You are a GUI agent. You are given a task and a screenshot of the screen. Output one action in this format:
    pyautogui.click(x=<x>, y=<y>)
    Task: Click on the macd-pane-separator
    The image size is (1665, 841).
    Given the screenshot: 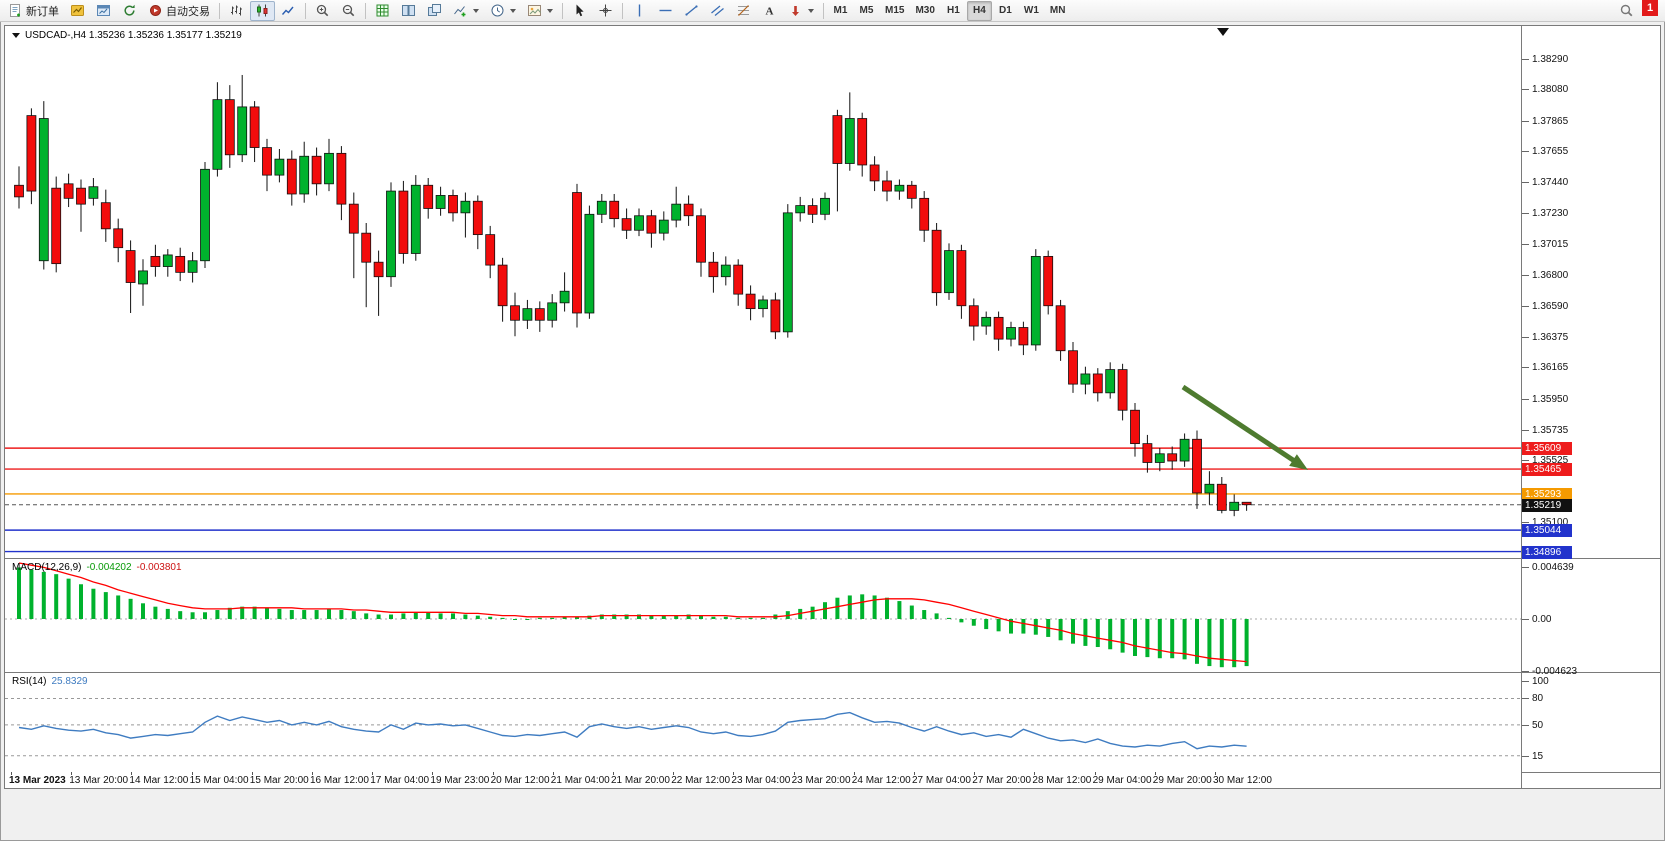 What is the action you would take?
    pyautogui.click(x=832, y=558)
    